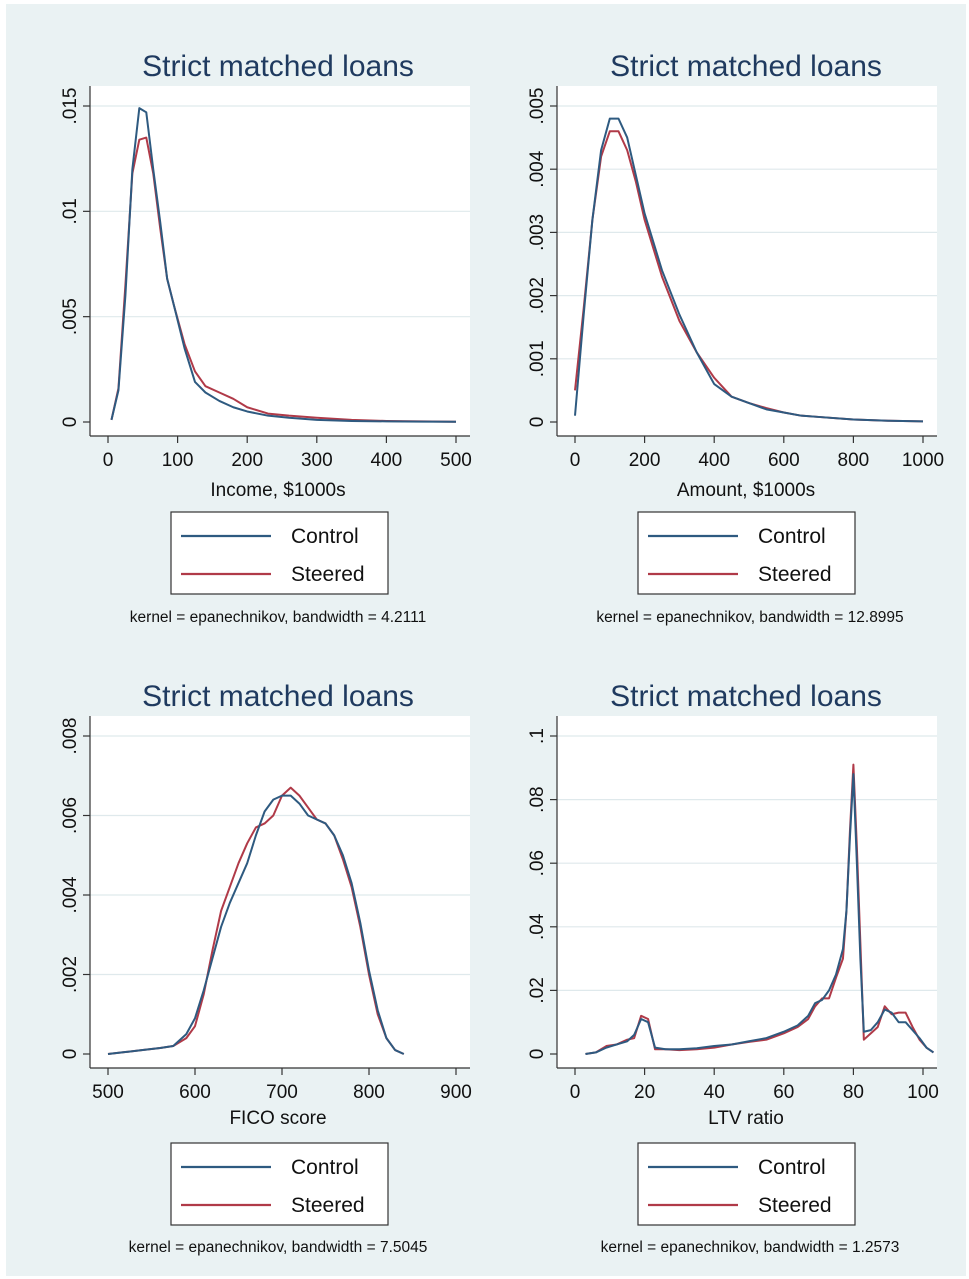  Describe the element at coordinates (923, 460) in the screenshot. I see `x-tick-label: 1000` at that location.